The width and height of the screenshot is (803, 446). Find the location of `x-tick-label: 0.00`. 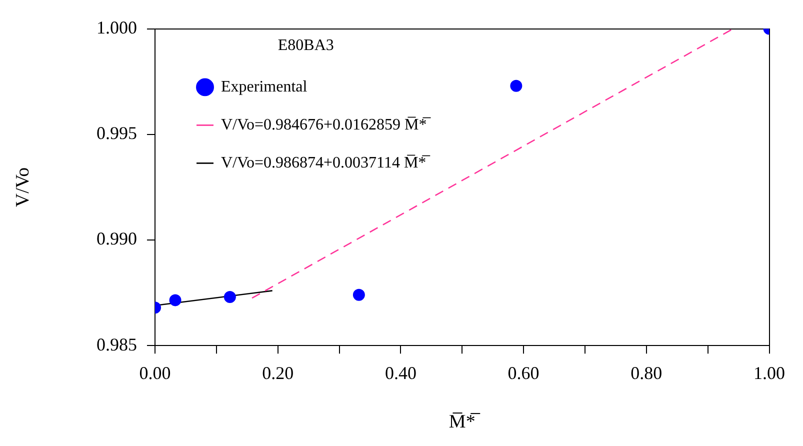

x-tick-label: 0.00 is located at coordinates (155, 373).